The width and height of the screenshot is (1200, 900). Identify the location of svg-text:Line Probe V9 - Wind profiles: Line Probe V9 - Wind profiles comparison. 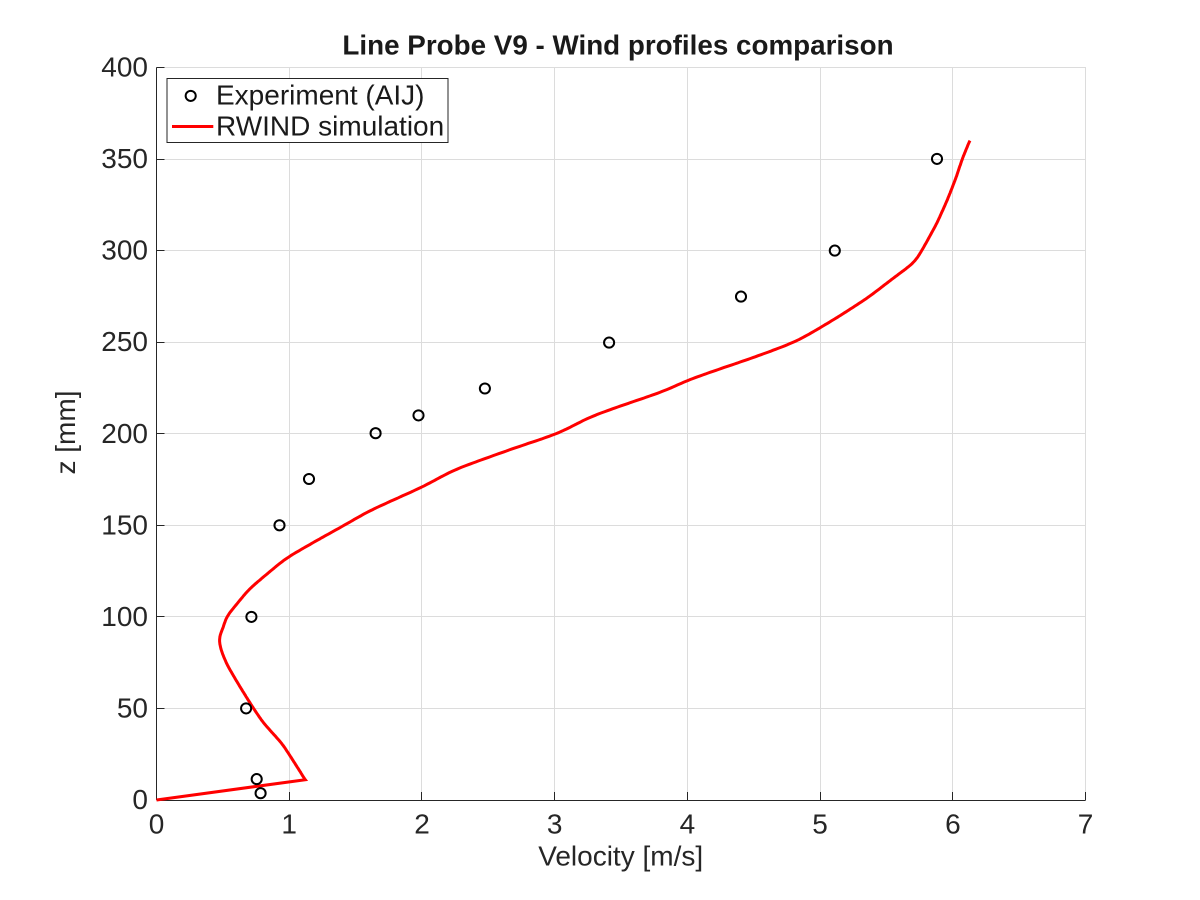
(617, 45).